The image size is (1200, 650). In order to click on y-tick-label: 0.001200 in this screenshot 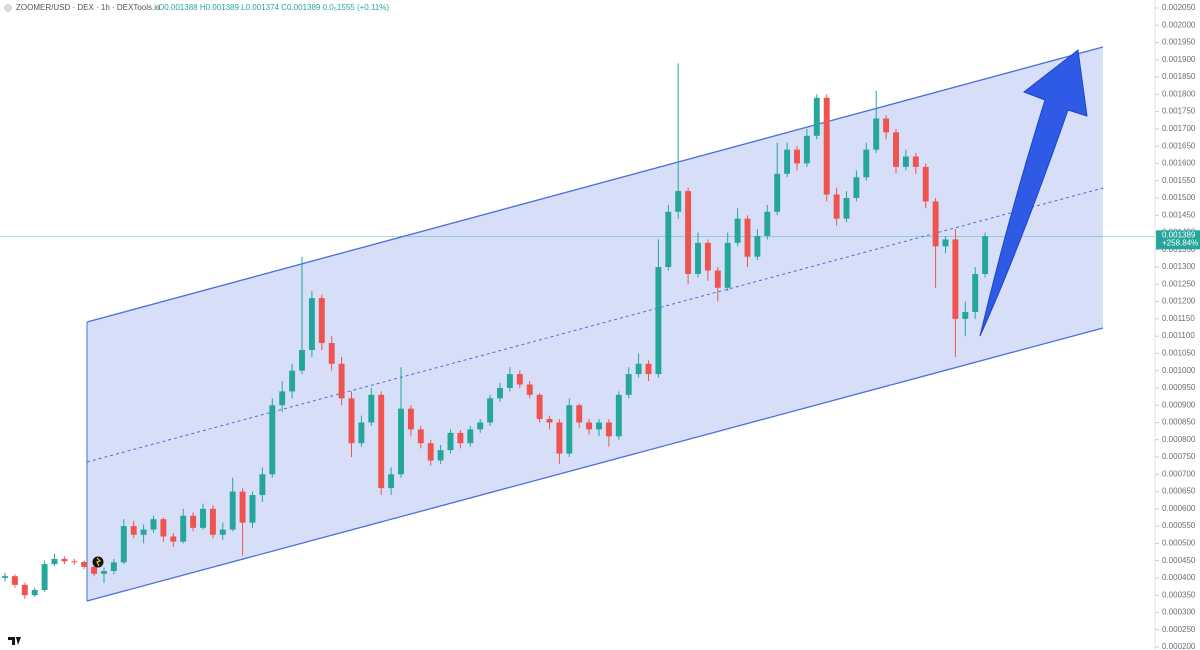, I will do `click(1179, 301)`.